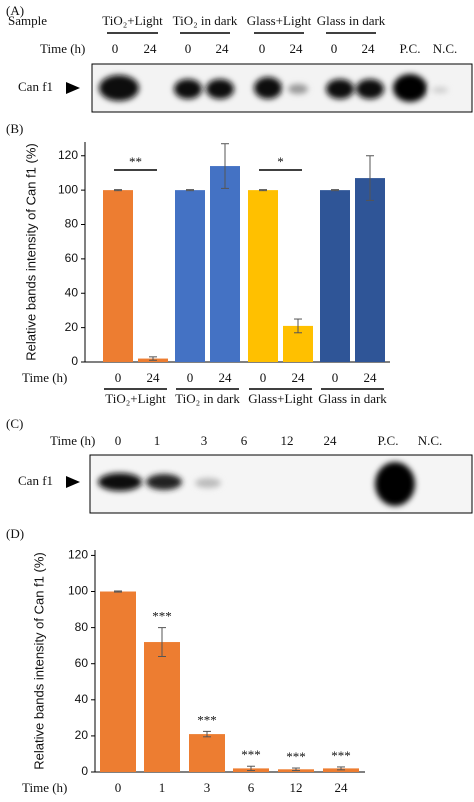 This screenshot has width=474, height=802. What do you see at coordinates (280, 161) in the screenshot?
I see `significance-label: *` at bounding box center [280, 161].